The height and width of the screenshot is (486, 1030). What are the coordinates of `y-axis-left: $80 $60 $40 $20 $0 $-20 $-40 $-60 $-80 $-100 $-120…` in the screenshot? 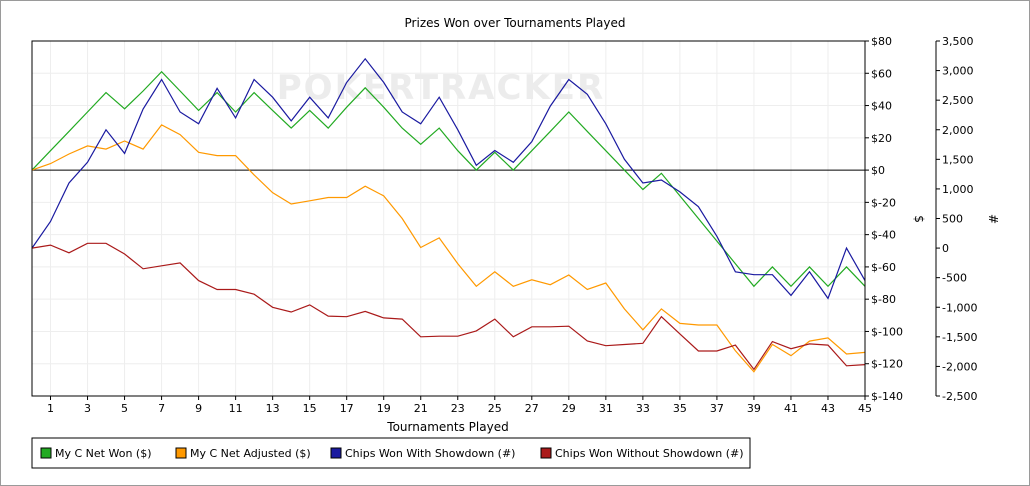 It's located at (884, 219).